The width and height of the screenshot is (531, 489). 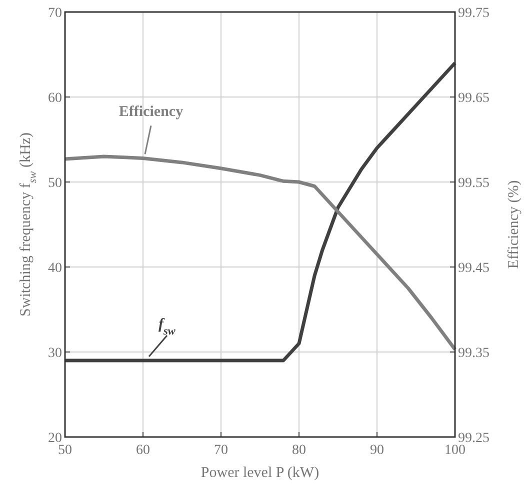 I want to click on y2-axis-title: Efficiency (%), so click(x=514, y=224).